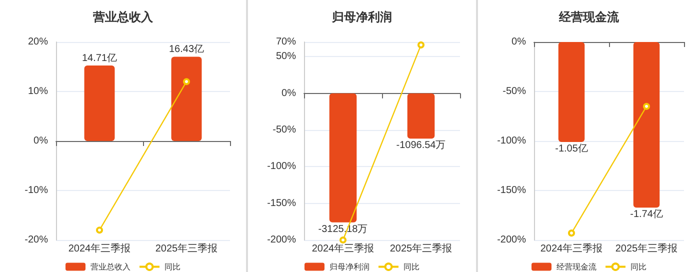 The image size is (700, 272). I want to click on chart-title: 经营现金流, so click(589, 17).